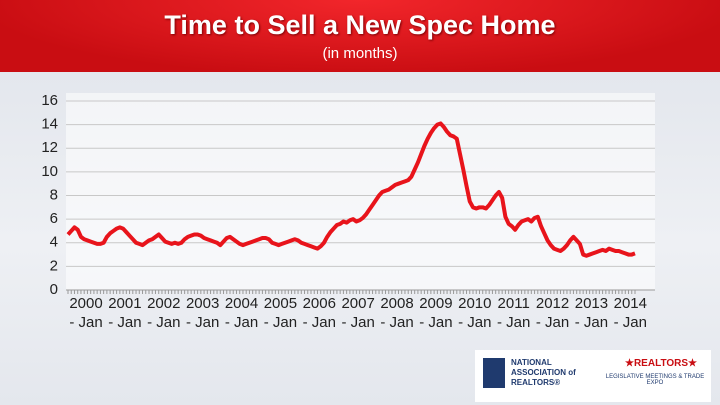  I want to click on chart-title: Time to Sell a New Spec Home, so click(360, 25).